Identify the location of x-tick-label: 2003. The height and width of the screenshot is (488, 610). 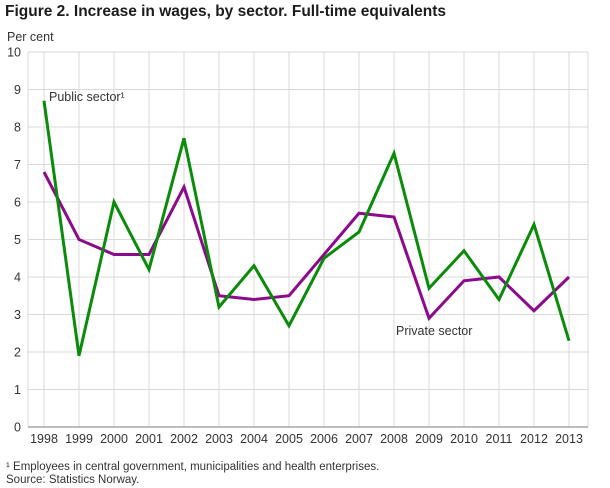
(219, 439).